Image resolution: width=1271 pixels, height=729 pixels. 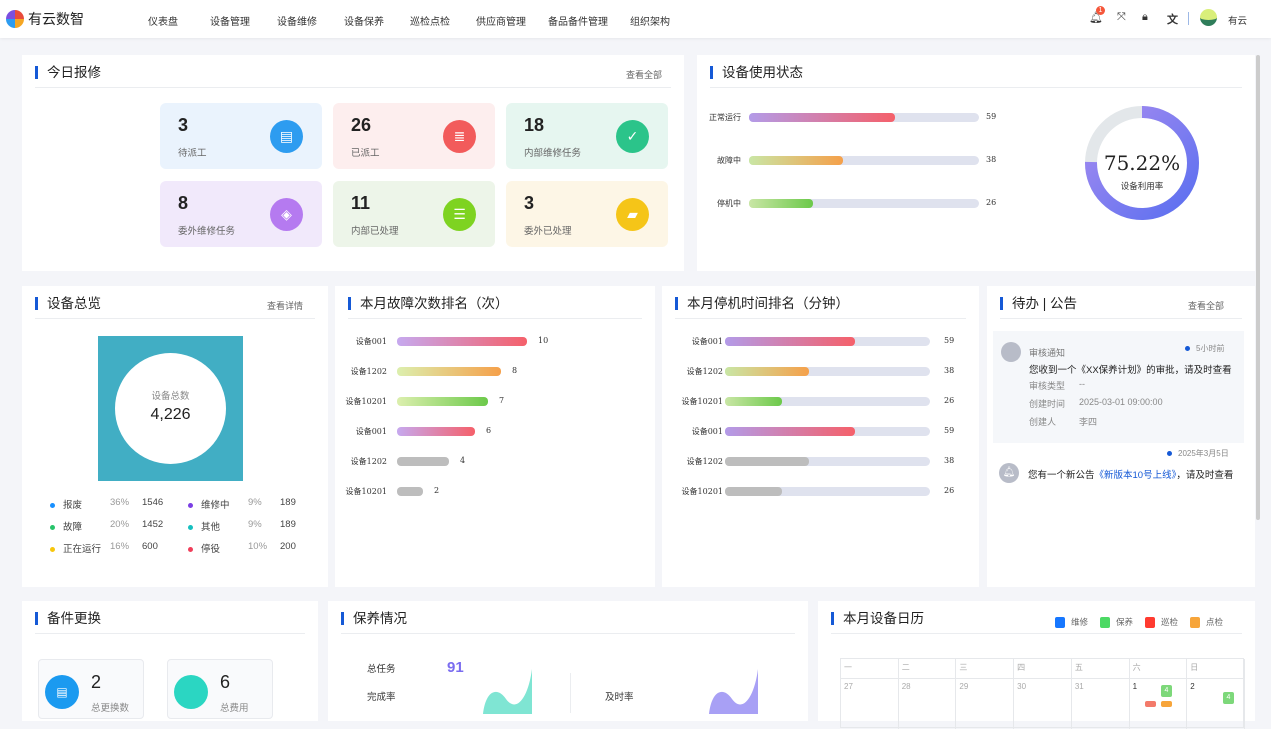 I want to click on calendar-legend-item: 保养, so click(x=1117, y=622).